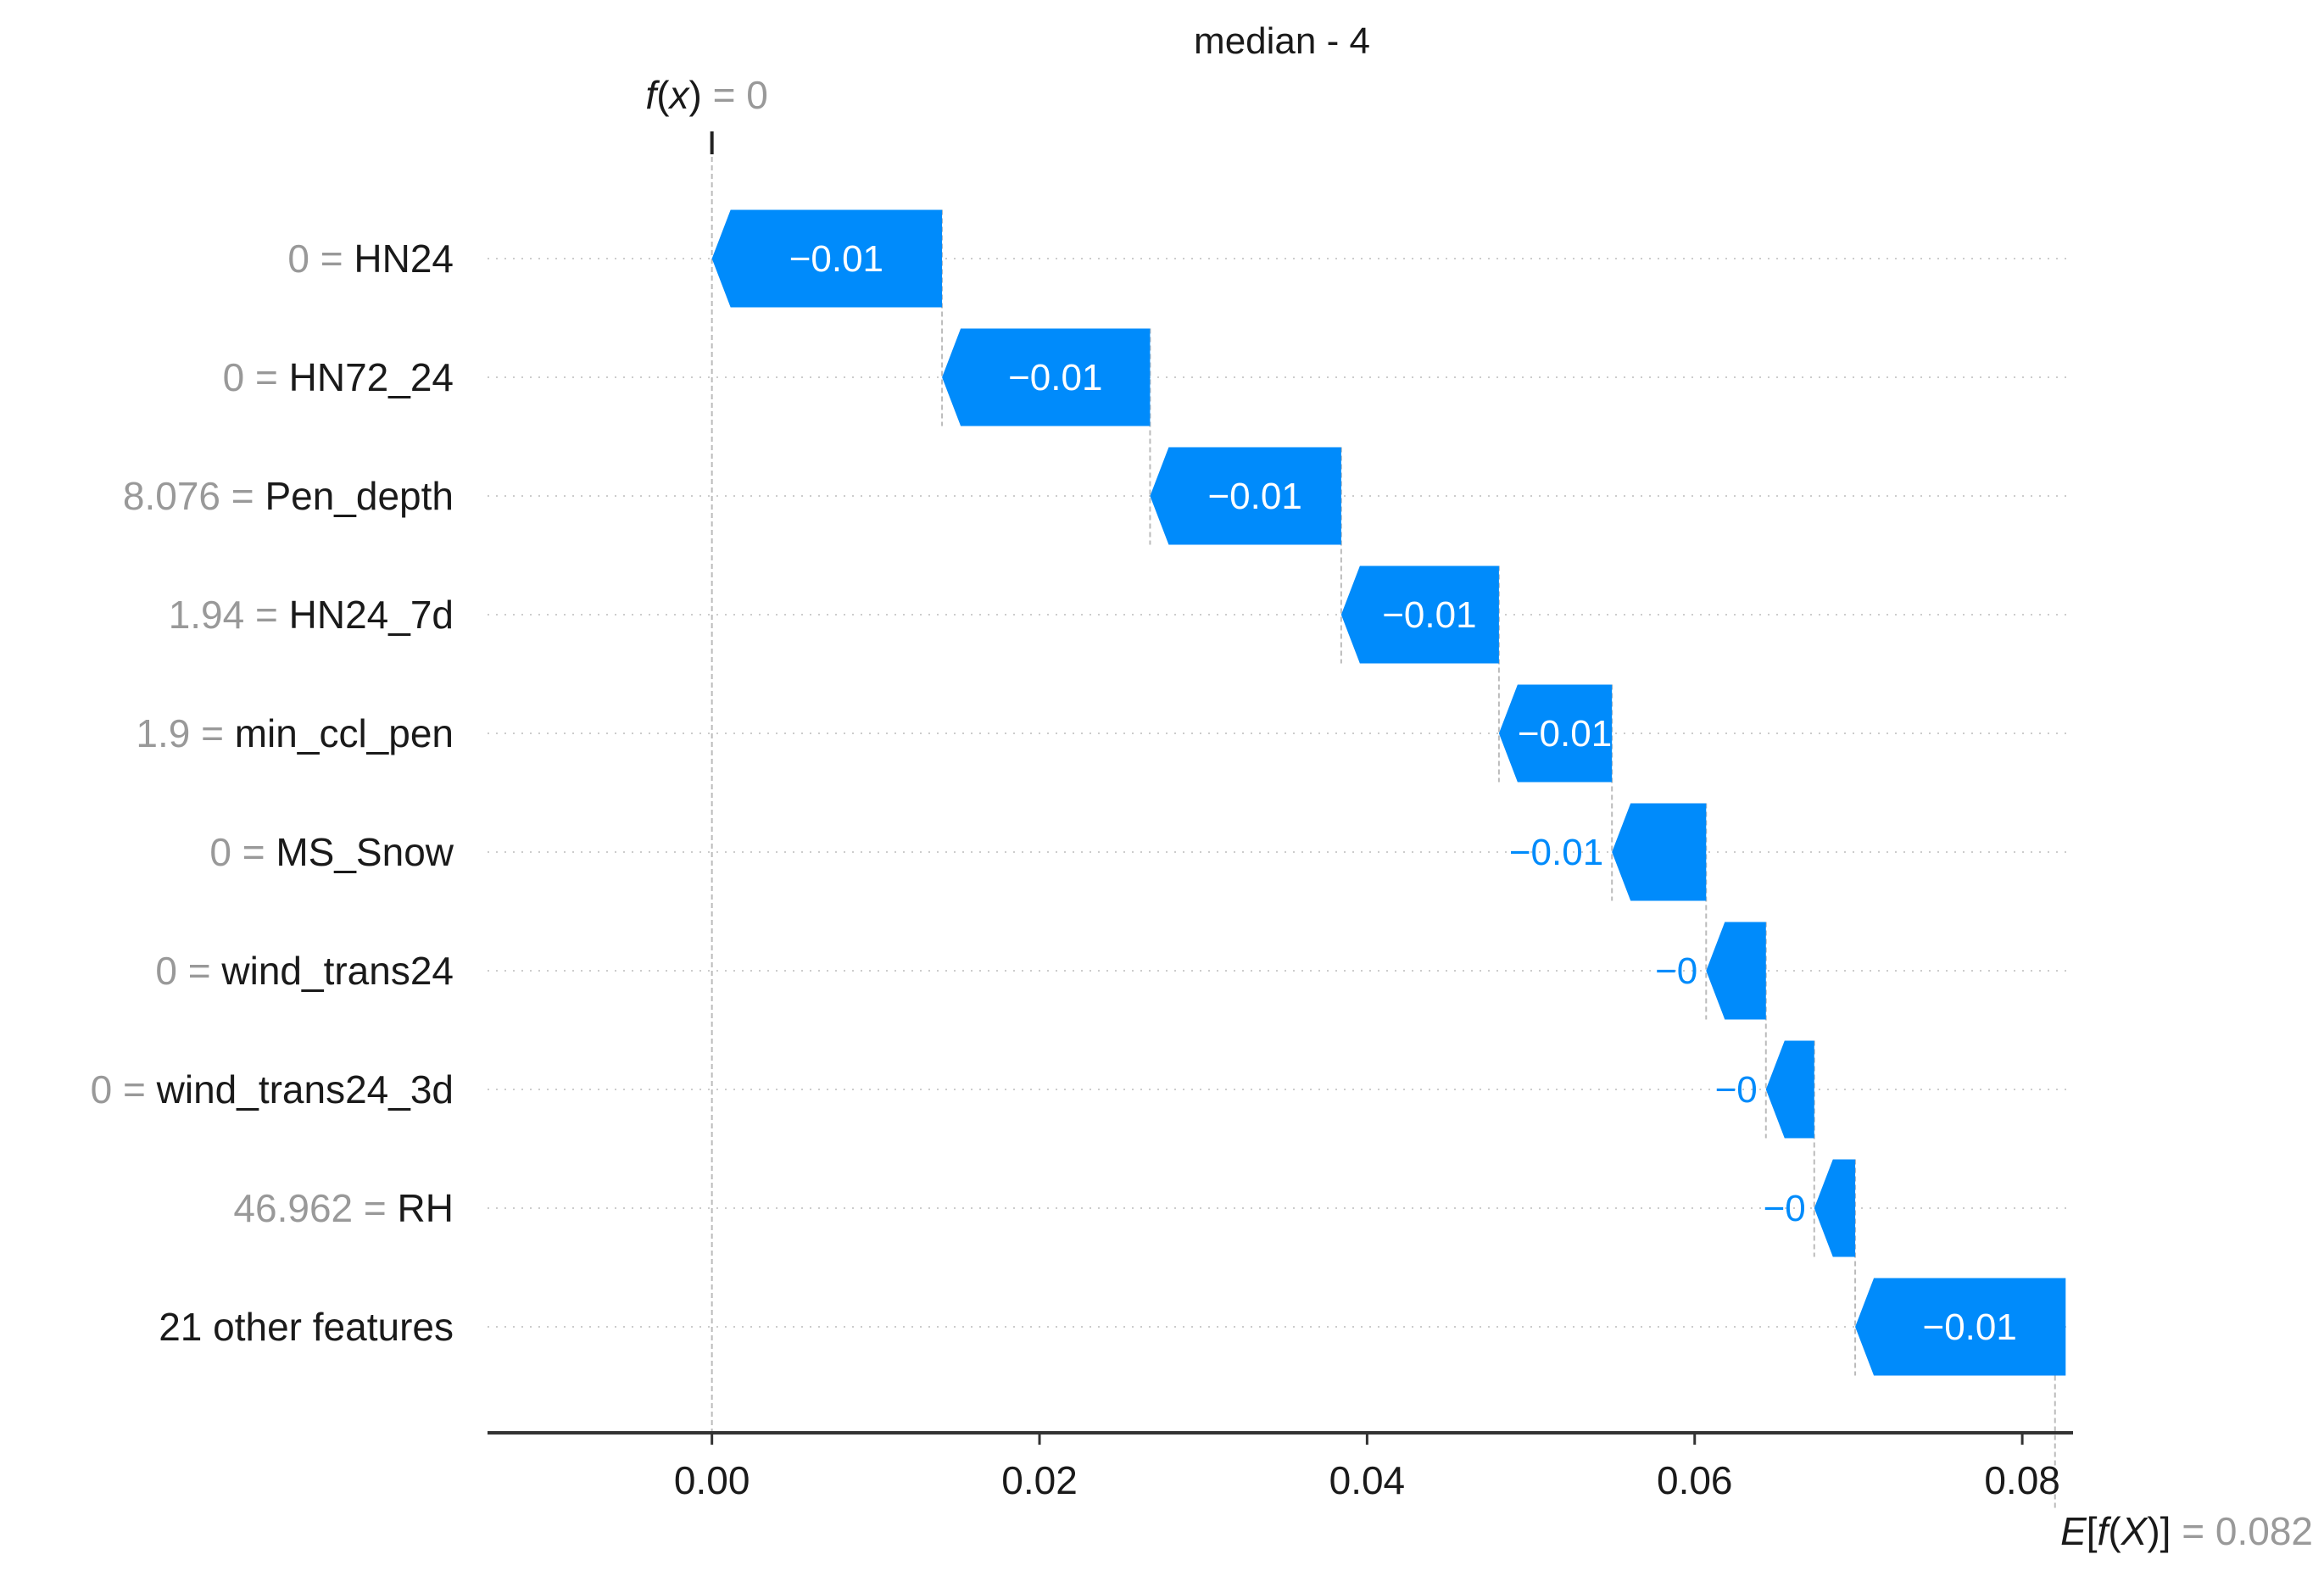 This screenshot has width=2324, height=1571. I want to click on feature-label: 0 = HN72_24, so click(338, 377).